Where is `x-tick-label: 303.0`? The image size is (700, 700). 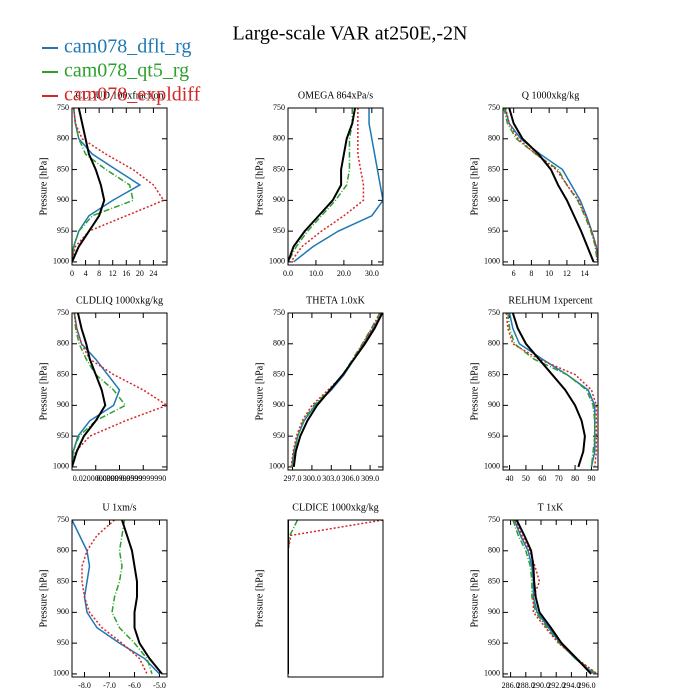 x-tick-label: 303.0 is located at coordinates (331, 478).